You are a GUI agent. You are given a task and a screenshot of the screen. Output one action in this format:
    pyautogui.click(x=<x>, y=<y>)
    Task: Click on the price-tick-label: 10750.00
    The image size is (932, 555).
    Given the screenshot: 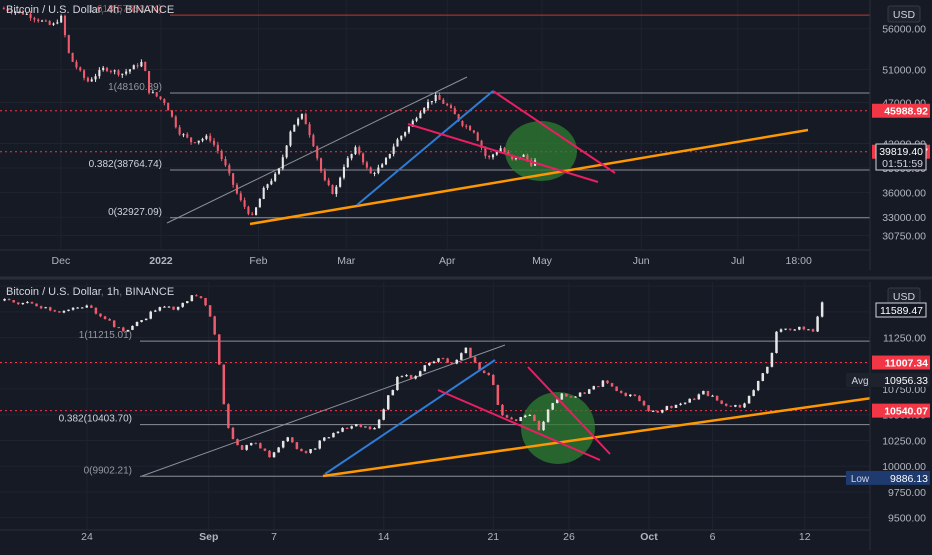 What is the action you would take?
    pyautogui.click(x=904, y=390)
    